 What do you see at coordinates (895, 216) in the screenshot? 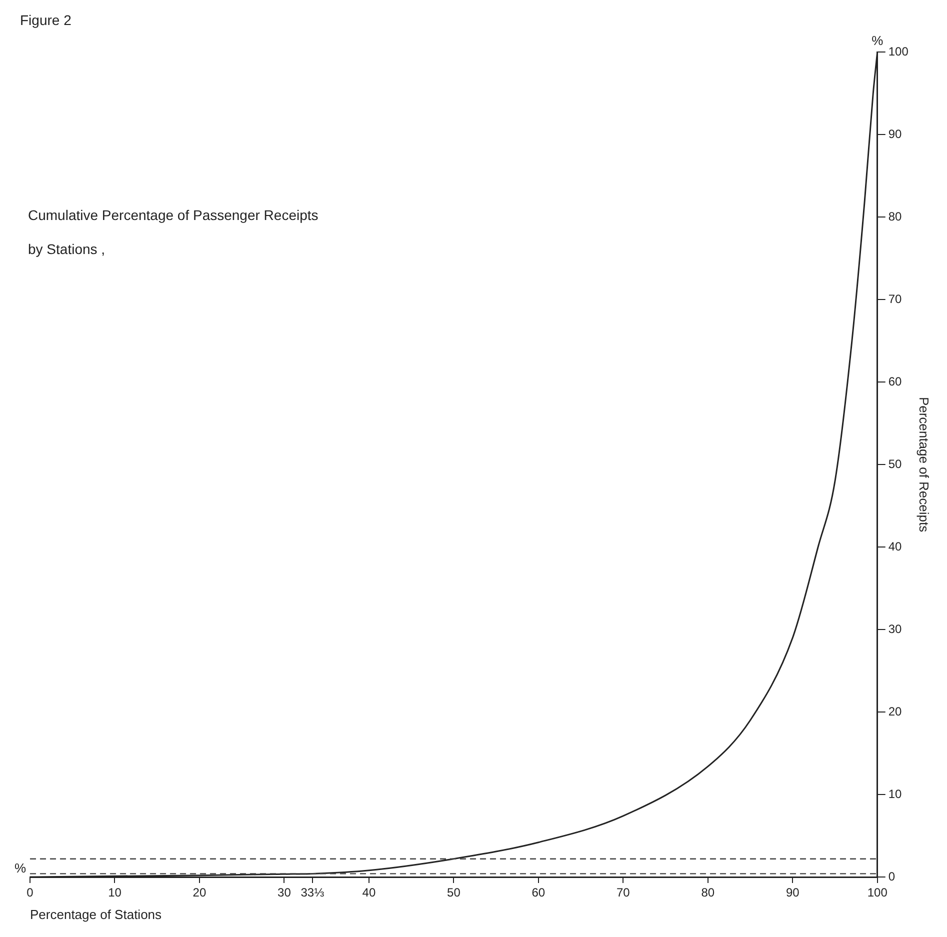
I see `y-tick-label: 80` at bounding box center [895, 216].